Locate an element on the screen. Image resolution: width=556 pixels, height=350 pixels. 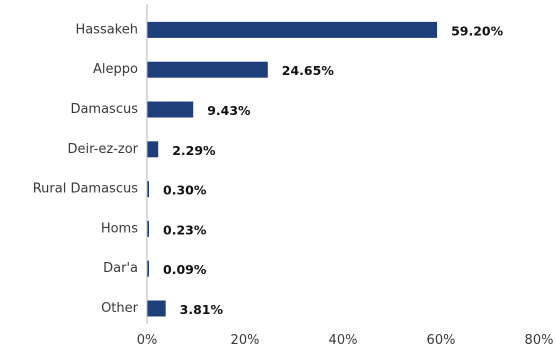
x-tick-label-2: 40% is located at coordinates (343, 340).